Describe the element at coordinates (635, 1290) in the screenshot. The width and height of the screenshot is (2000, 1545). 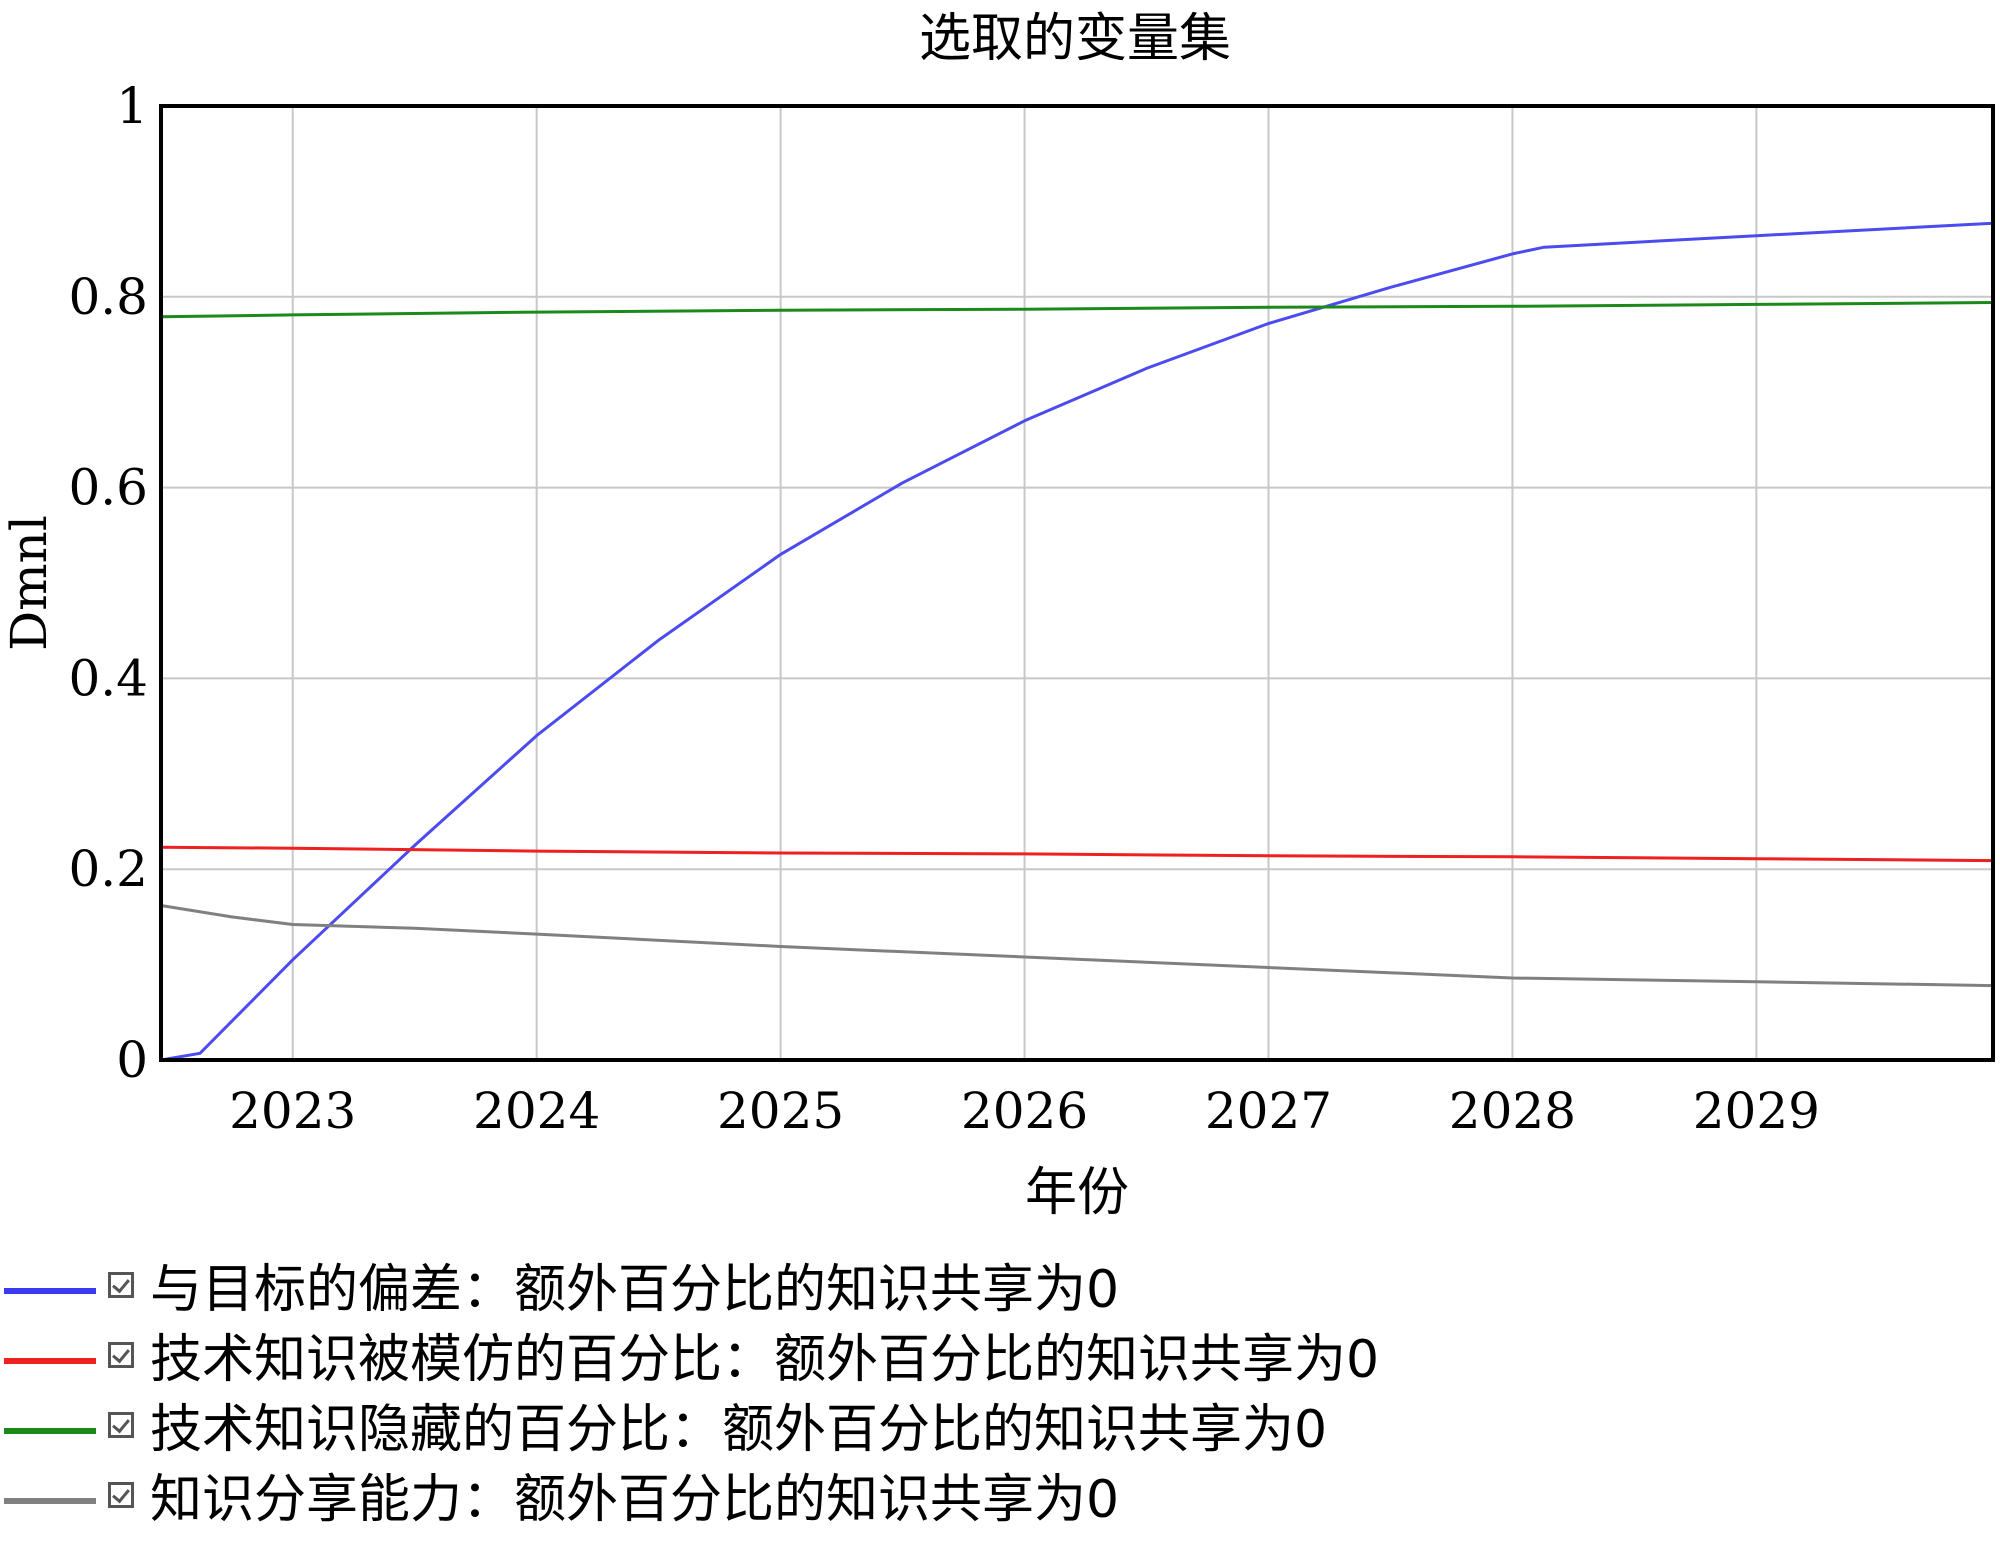
I see `legend-label: 与目标的偏差：额外百分比的知识共享为0` at that location.